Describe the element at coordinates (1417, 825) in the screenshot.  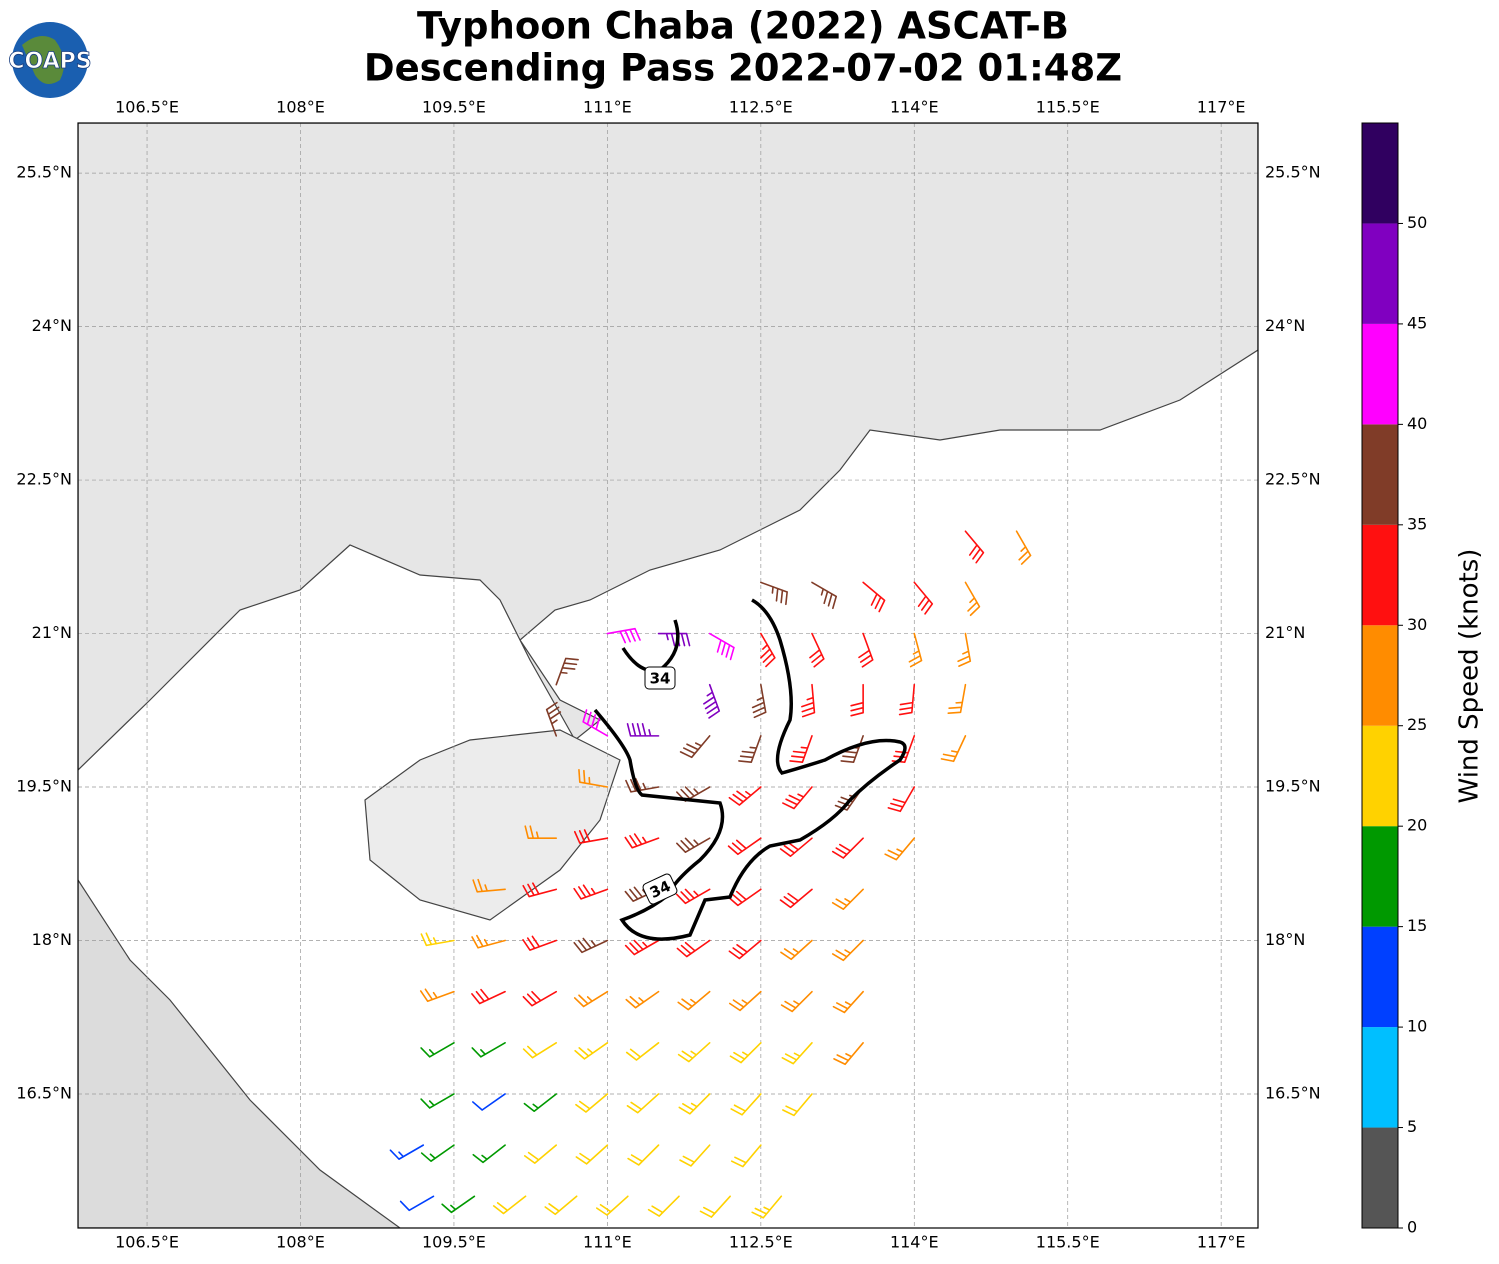
I see `colorbar-tick-label: 20` at that location.